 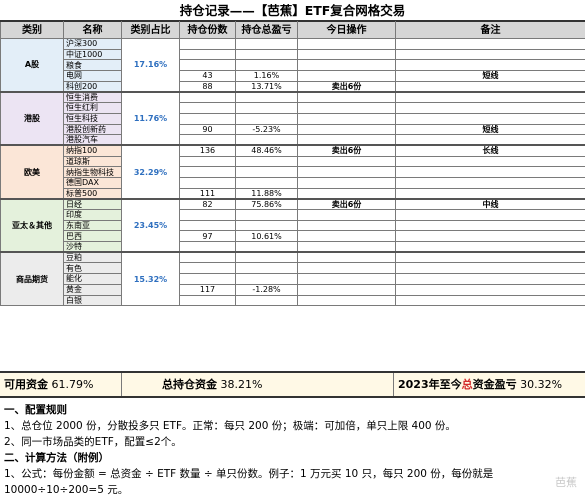 I want to click on shares-cell: 136, so click(x=207, y=150).